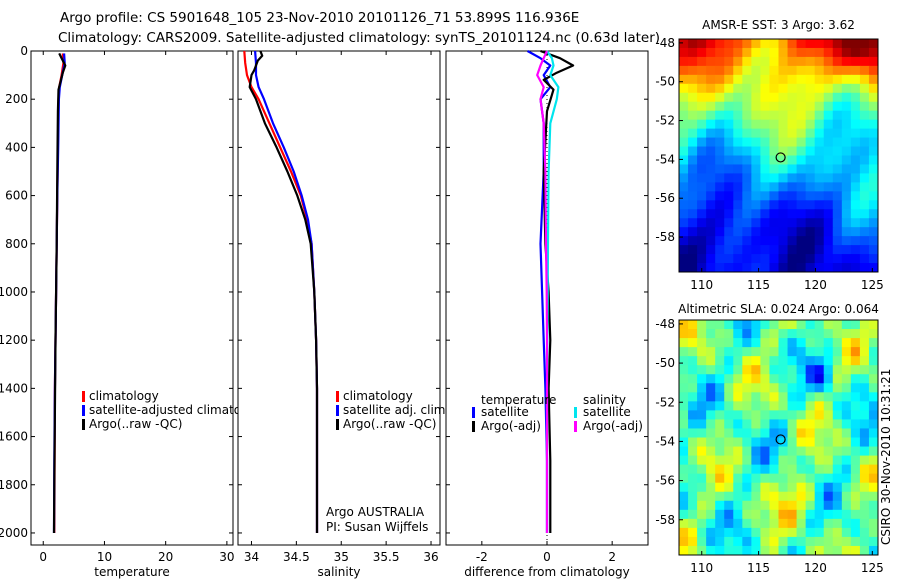  I want to click on sst_map-ytick-label: -56, so click(665, 198).